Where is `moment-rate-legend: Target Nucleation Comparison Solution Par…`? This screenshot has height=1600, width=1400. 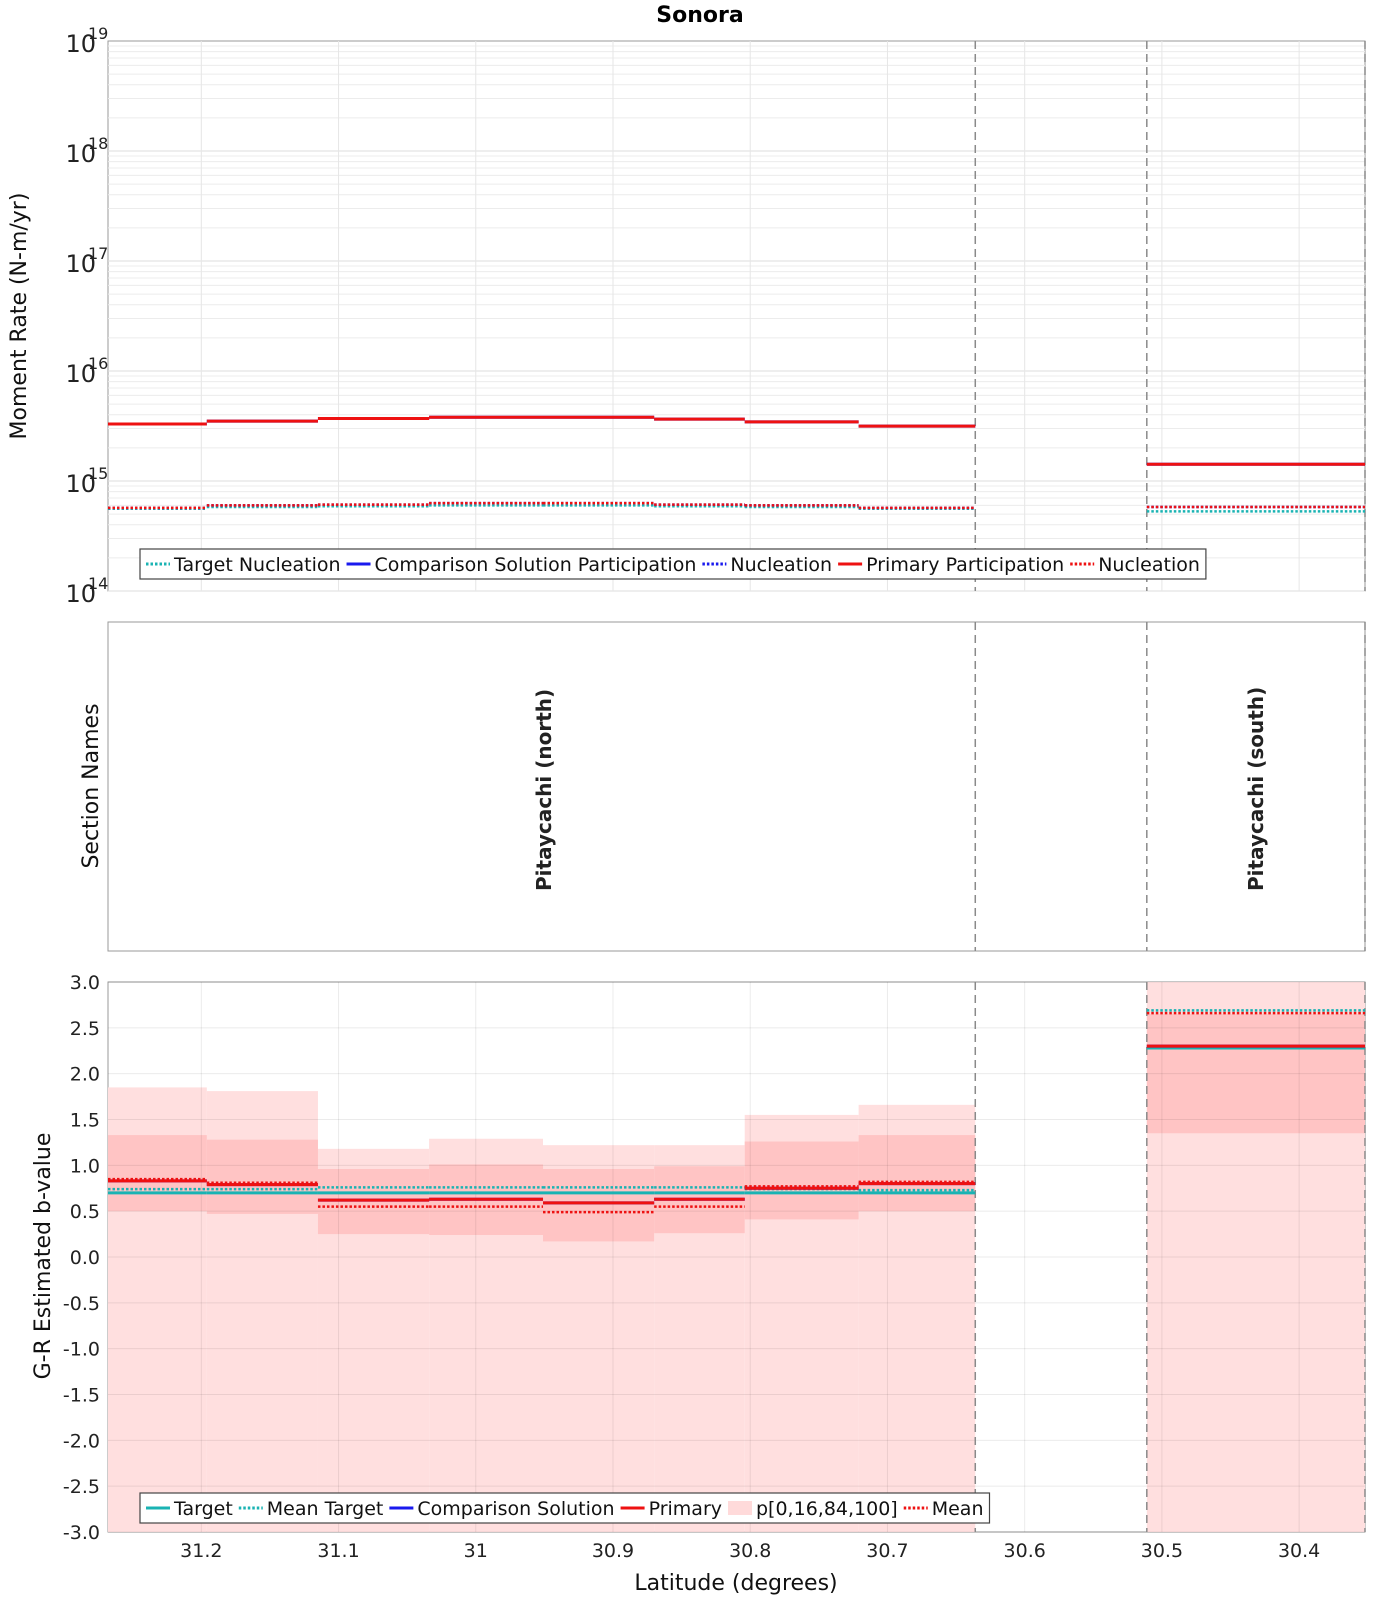 moment-rate-legend: Target Nucleation Comparison Solution Par… is located at coordinates (673, 564).